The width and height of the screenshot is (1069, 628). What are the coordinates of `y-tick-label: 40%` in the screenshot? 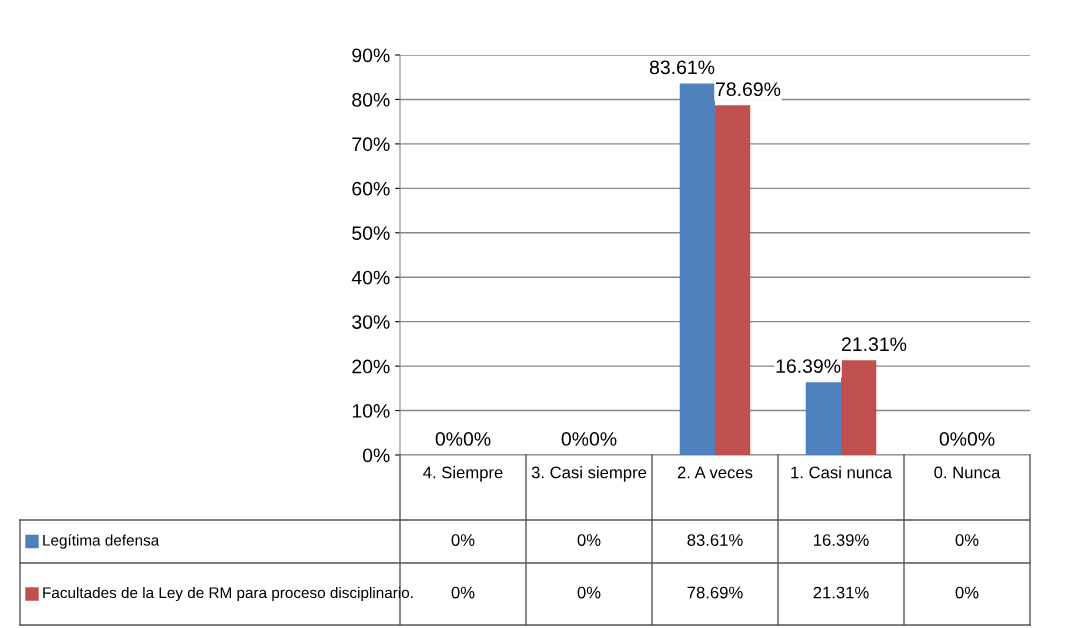 It's located at (370, 277).